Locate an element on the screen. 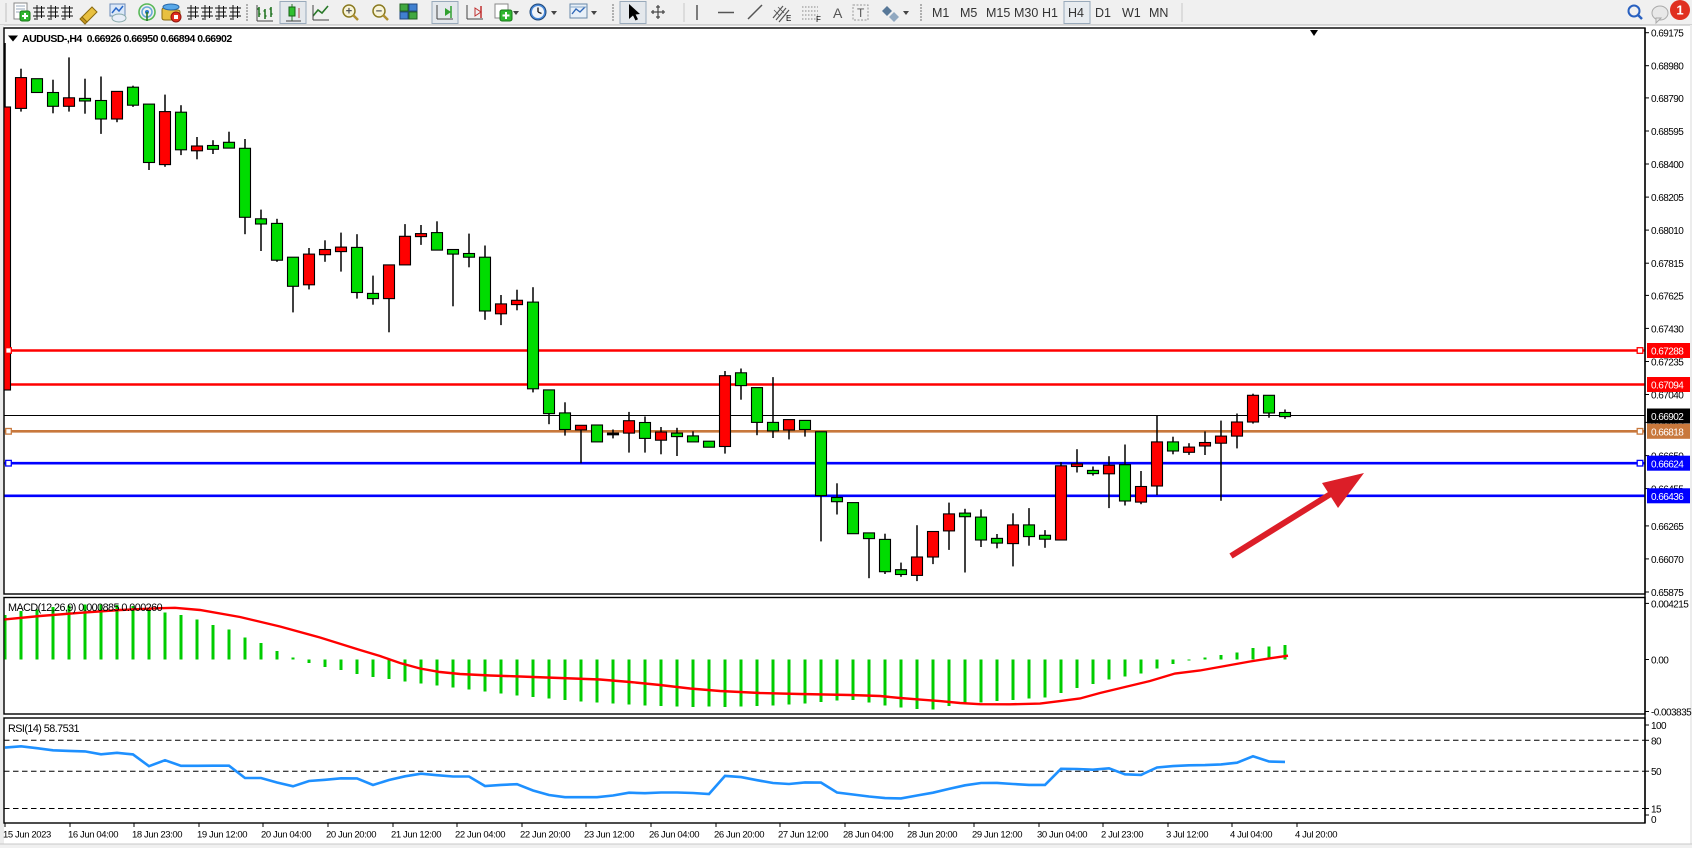  svg-text: H4 is located at coordinates (1076, 13).